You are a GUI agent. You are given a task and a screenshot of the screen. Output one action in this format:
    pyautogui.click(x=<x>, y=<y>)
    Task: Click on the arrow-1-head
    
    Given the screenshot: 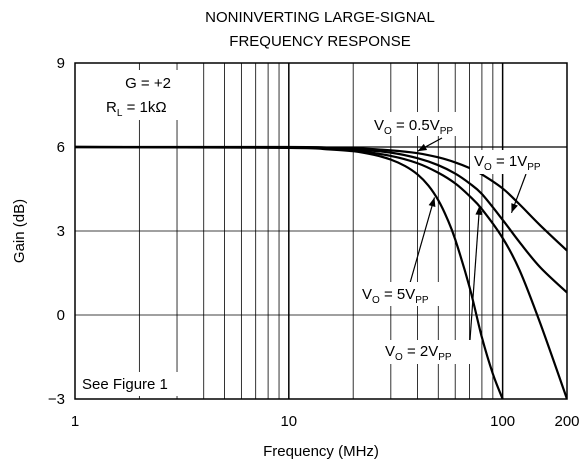 What is the action you would take?
    pyautogui.click(x=514, y=208)
    